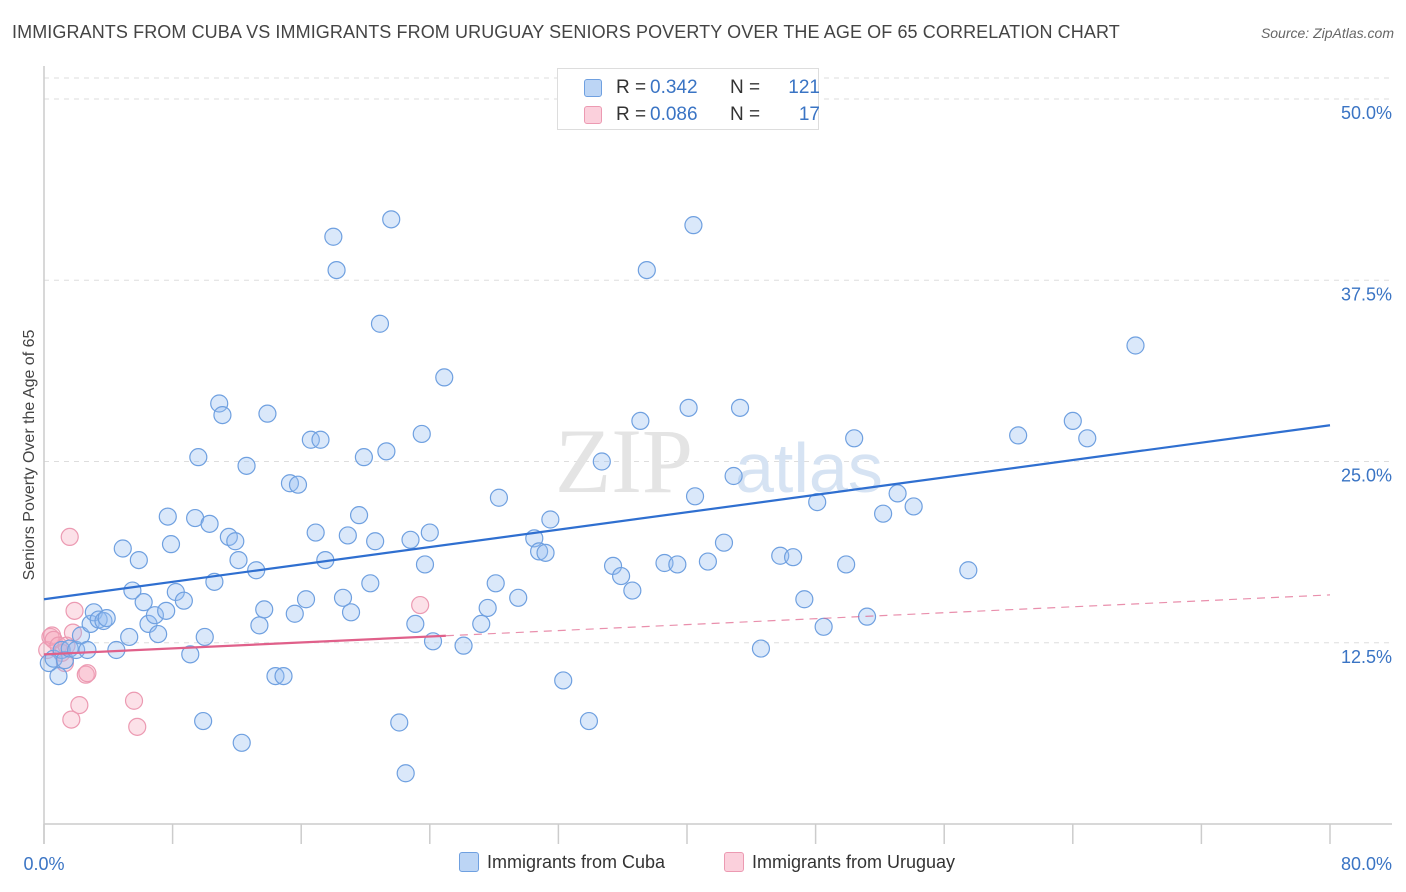 Image resolution: width=1406 pixels, height=892 pixels. What do you see at coordinates (43, 864) in the screenshot?
I see `x-tick-label: 0.0%` at bounding box center [43, 864].